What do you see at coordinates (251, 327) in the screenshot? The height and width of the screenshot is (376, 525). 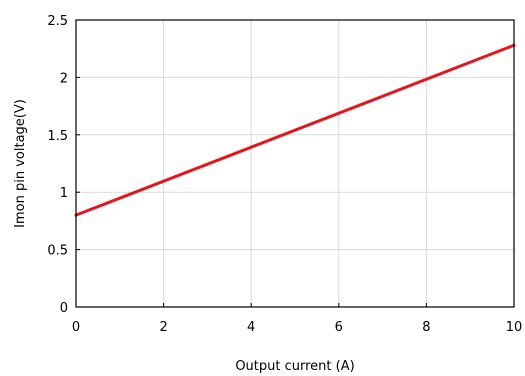 I see `x-tick-label: 4` at bounding box center [251, 327].